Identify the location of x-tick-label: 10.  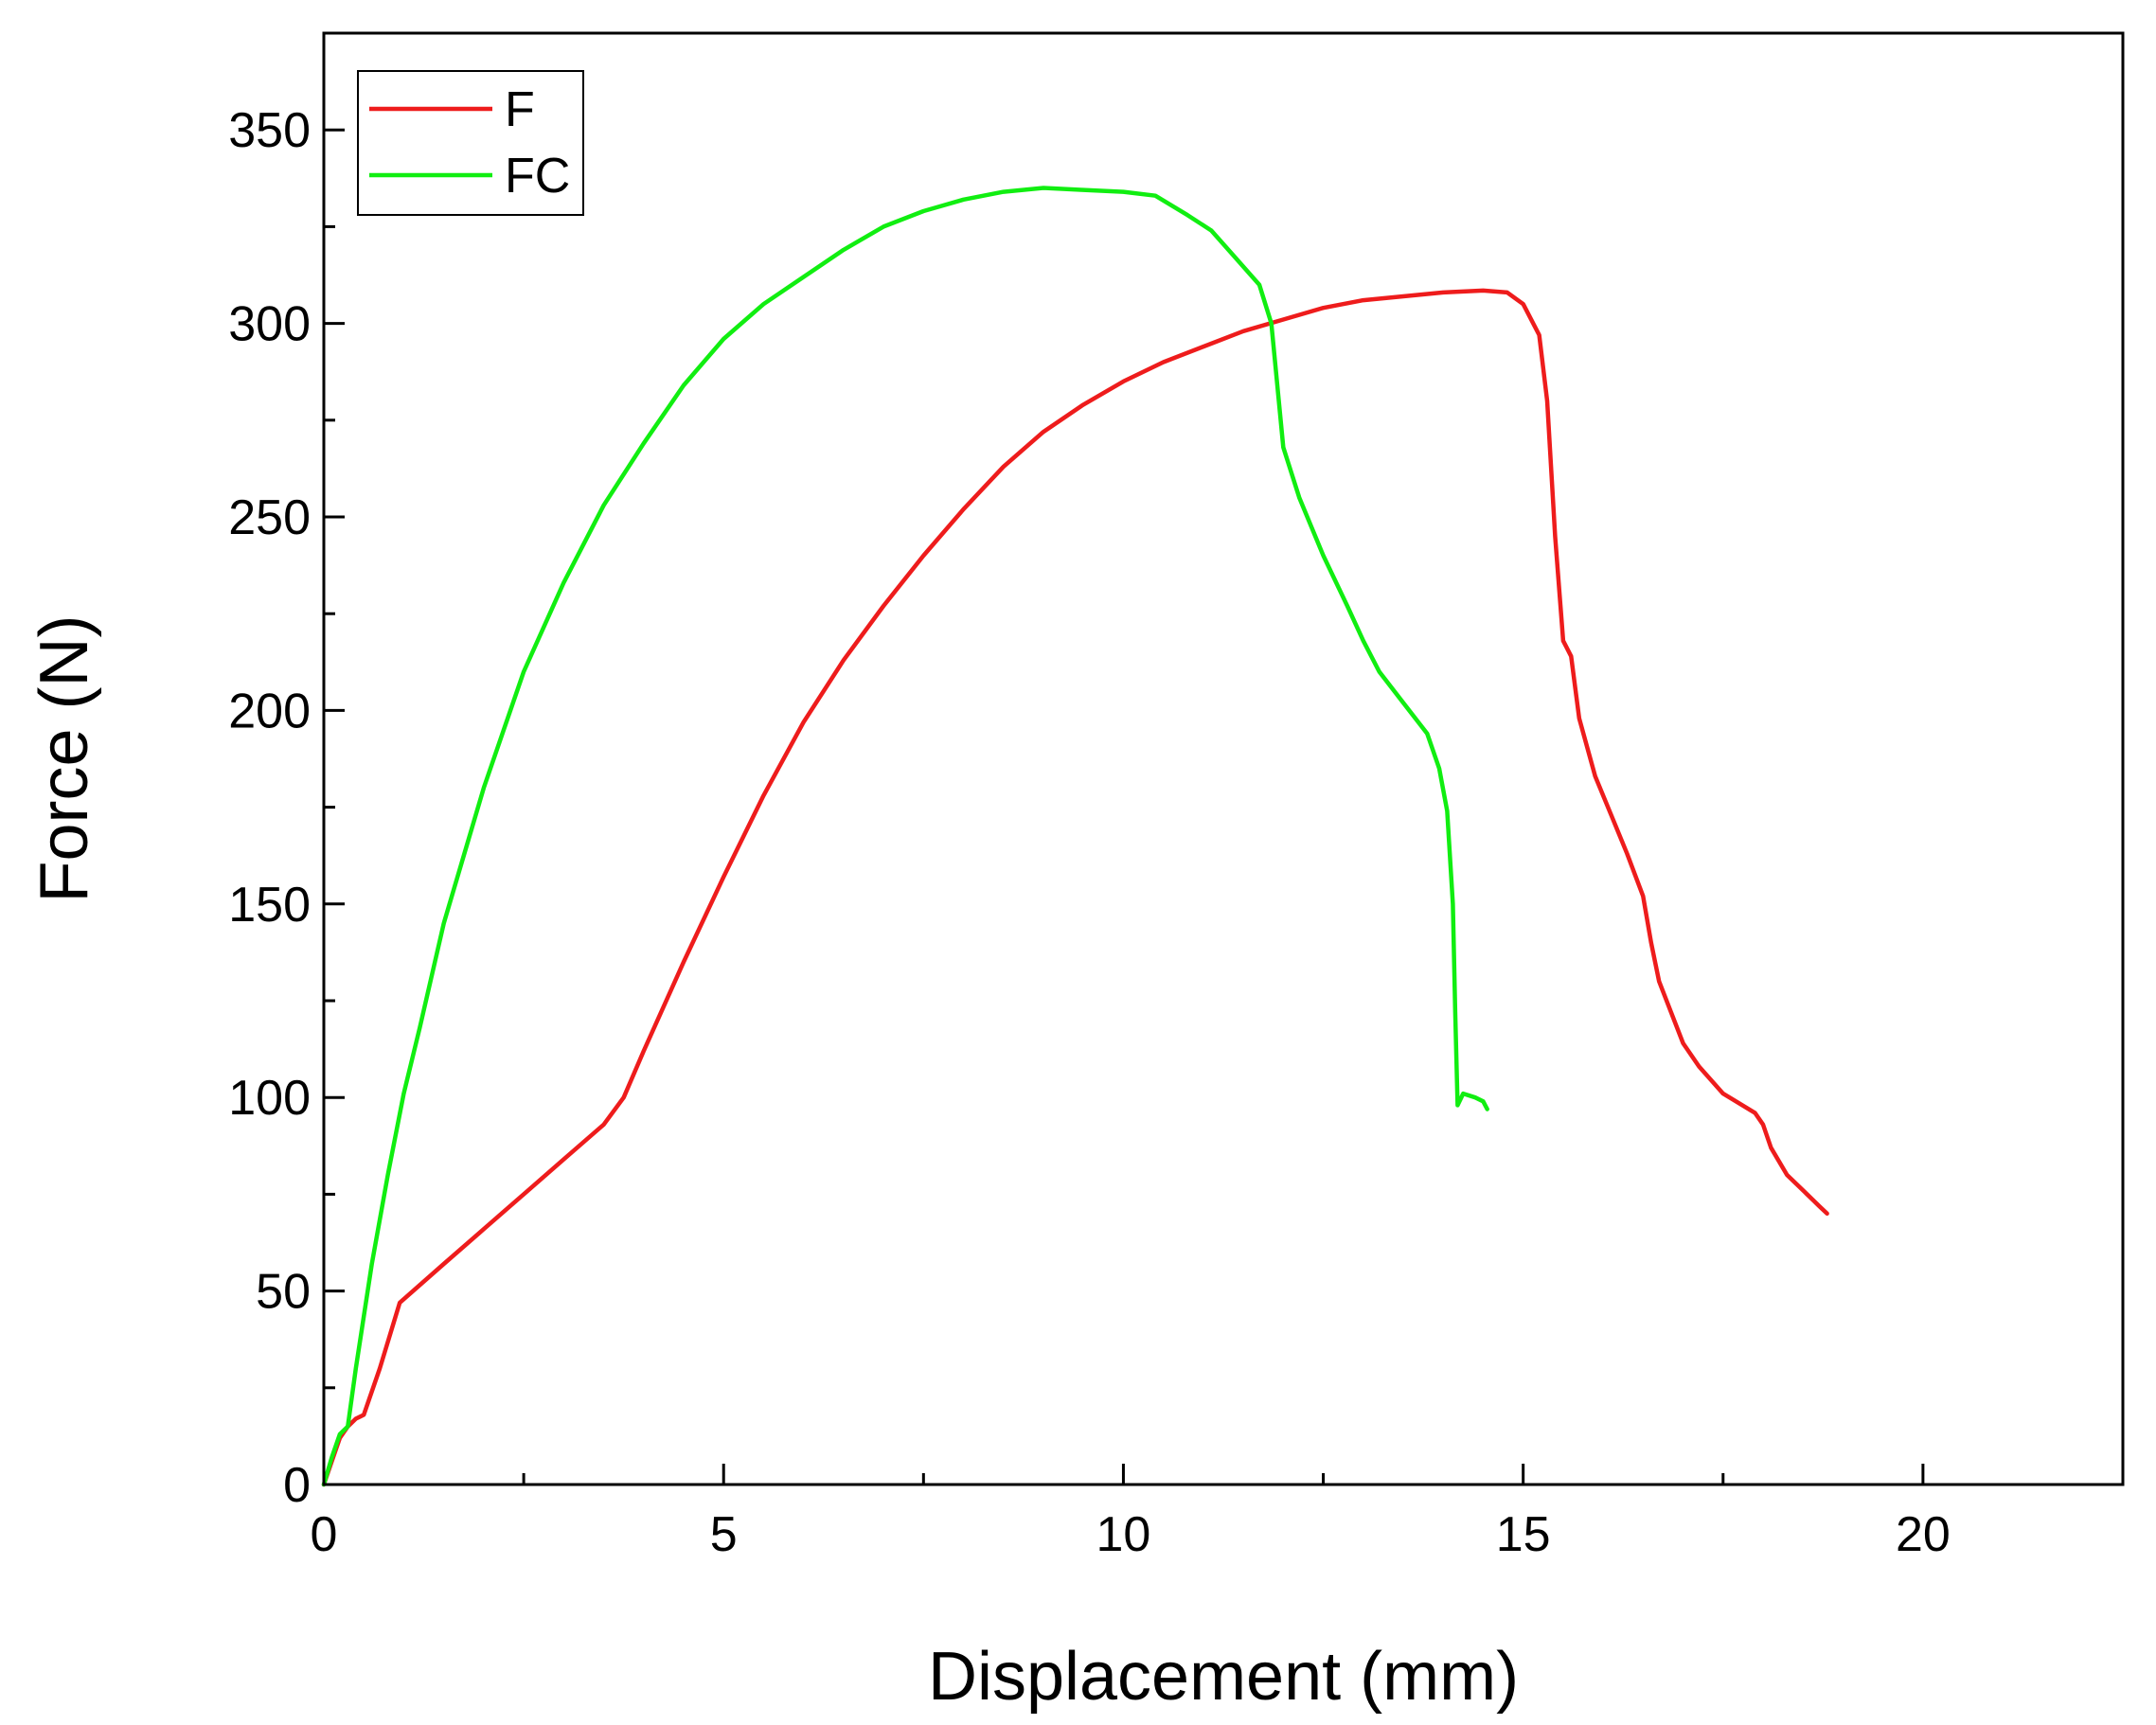
(1123, 1534).